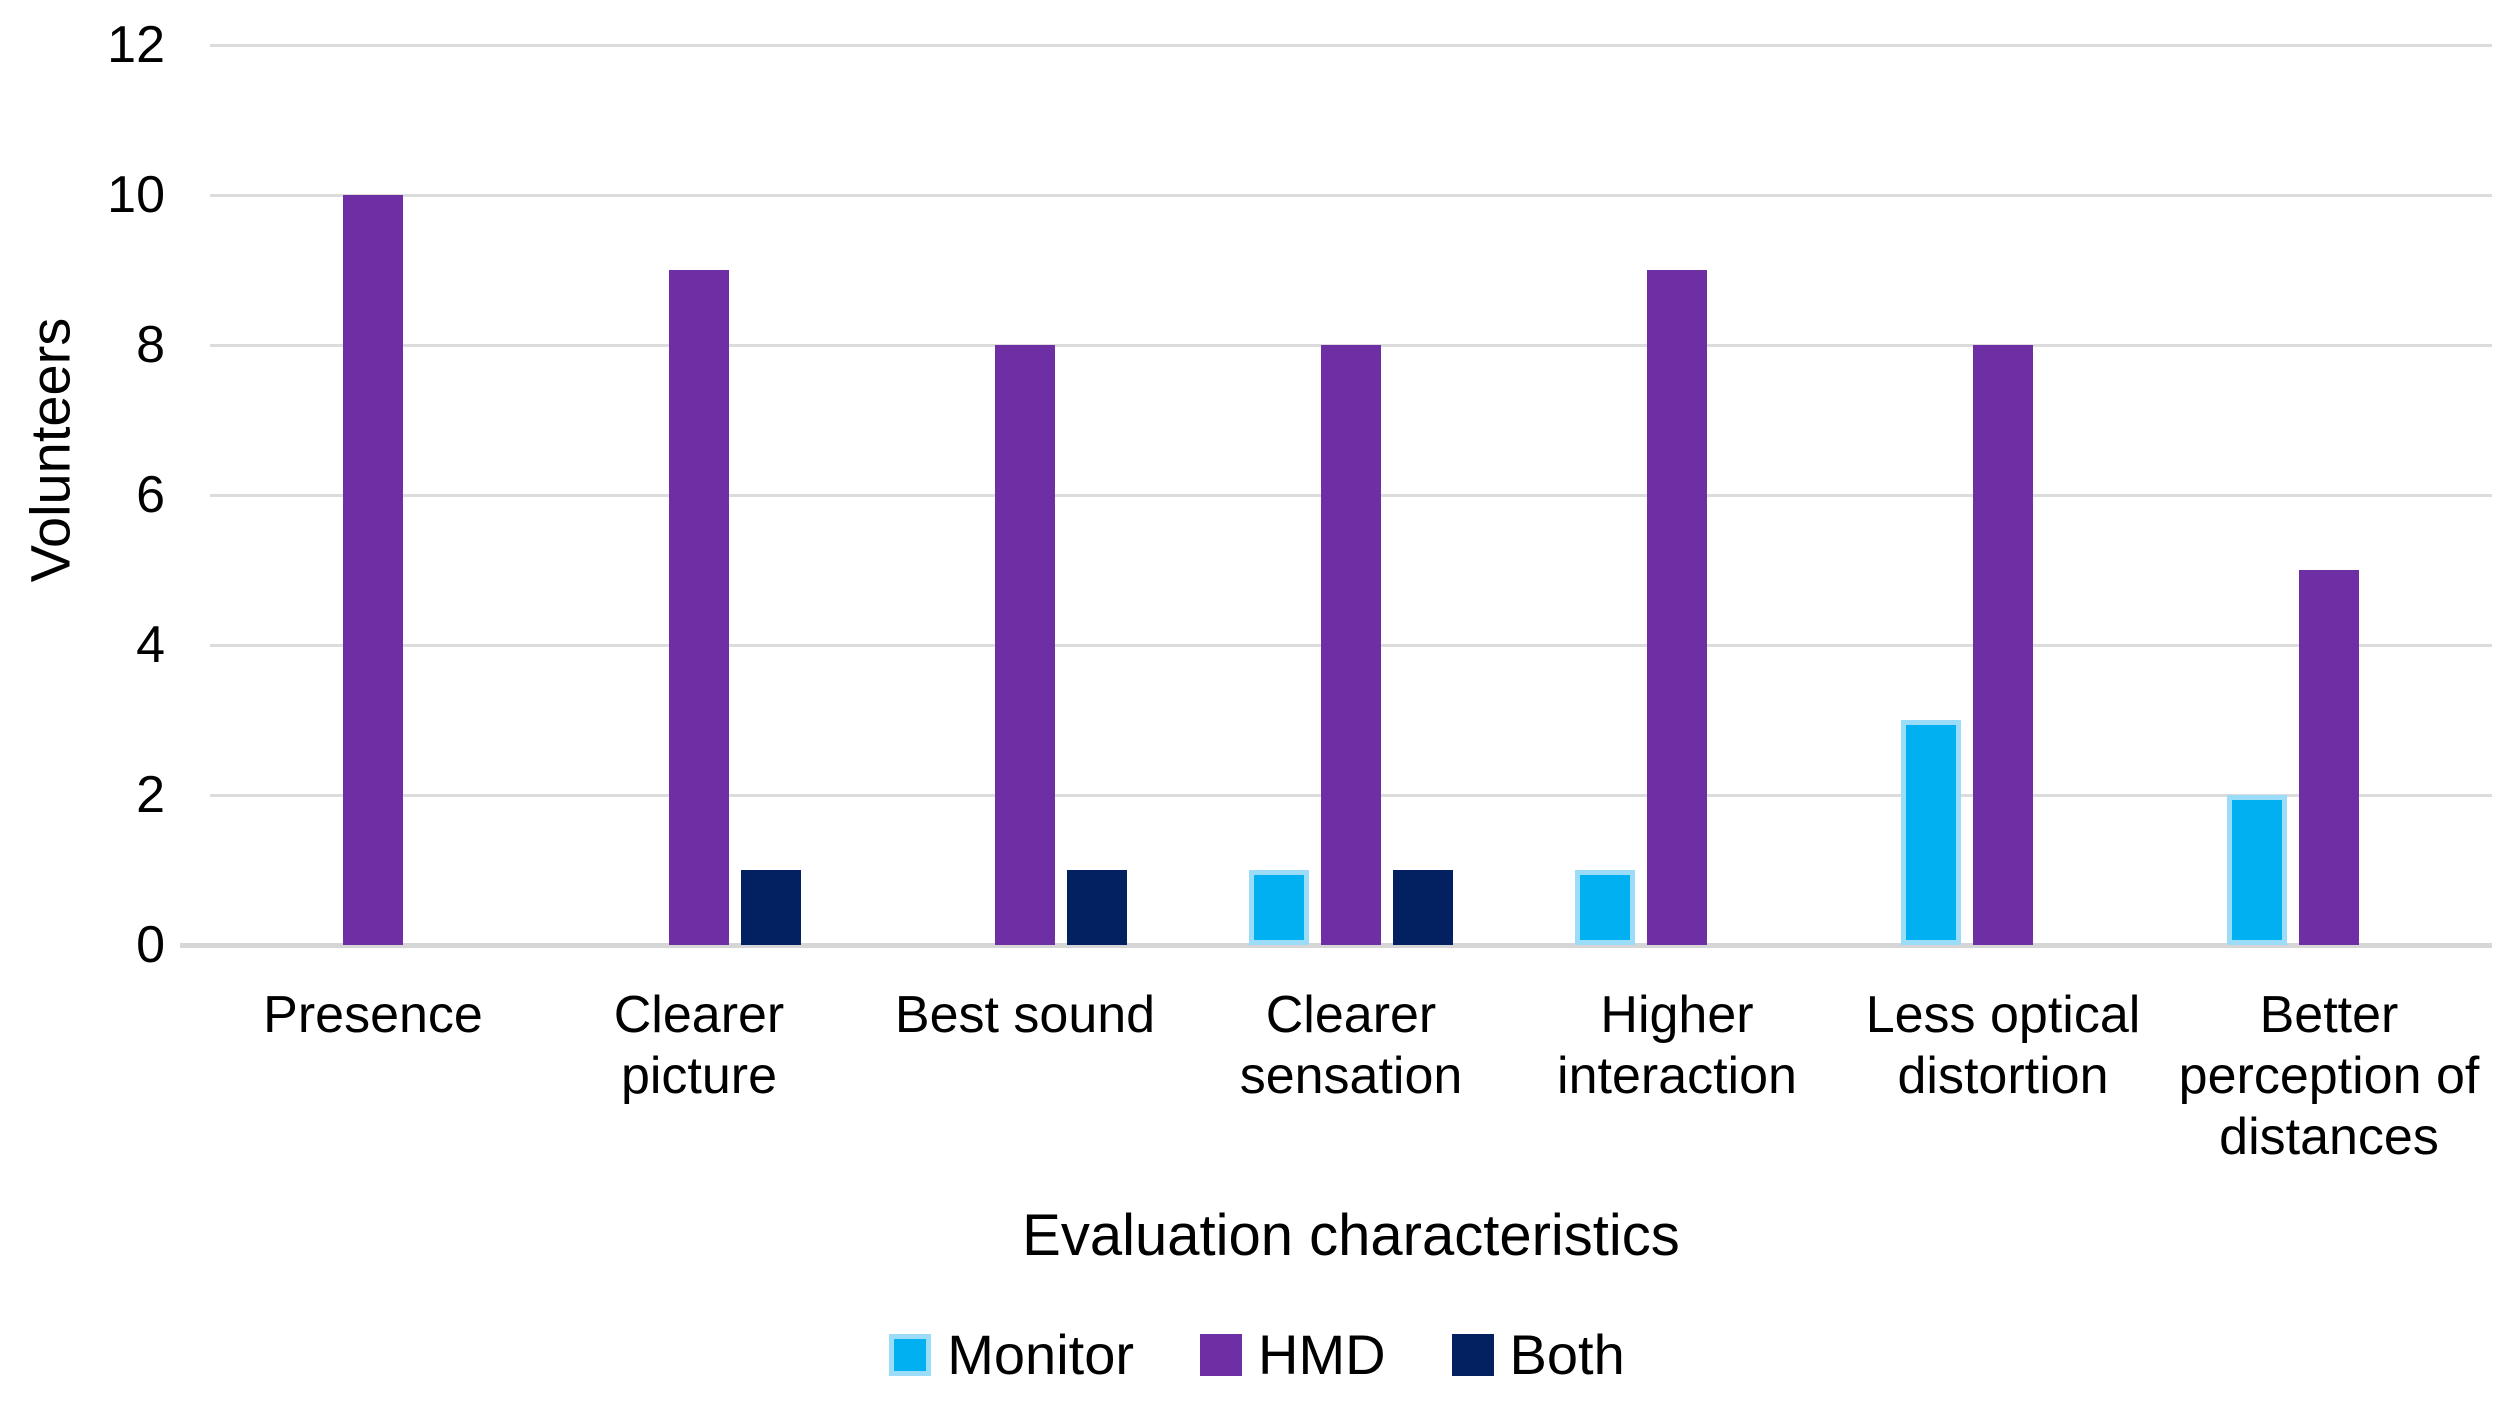 This screenshot has height=1423, width=2514. I want to click on bar-monitor-higher-interaction, so click(1605, 907).